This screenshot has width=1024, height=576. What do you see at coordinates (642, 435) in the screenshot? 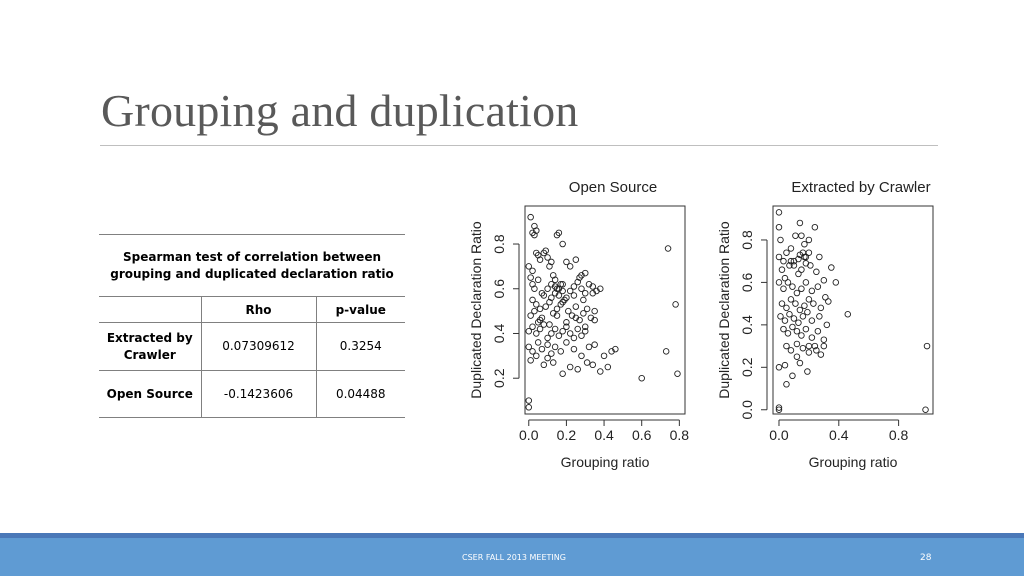
I see `x-tick-label: 0.6` at bounding box center [642, 435].